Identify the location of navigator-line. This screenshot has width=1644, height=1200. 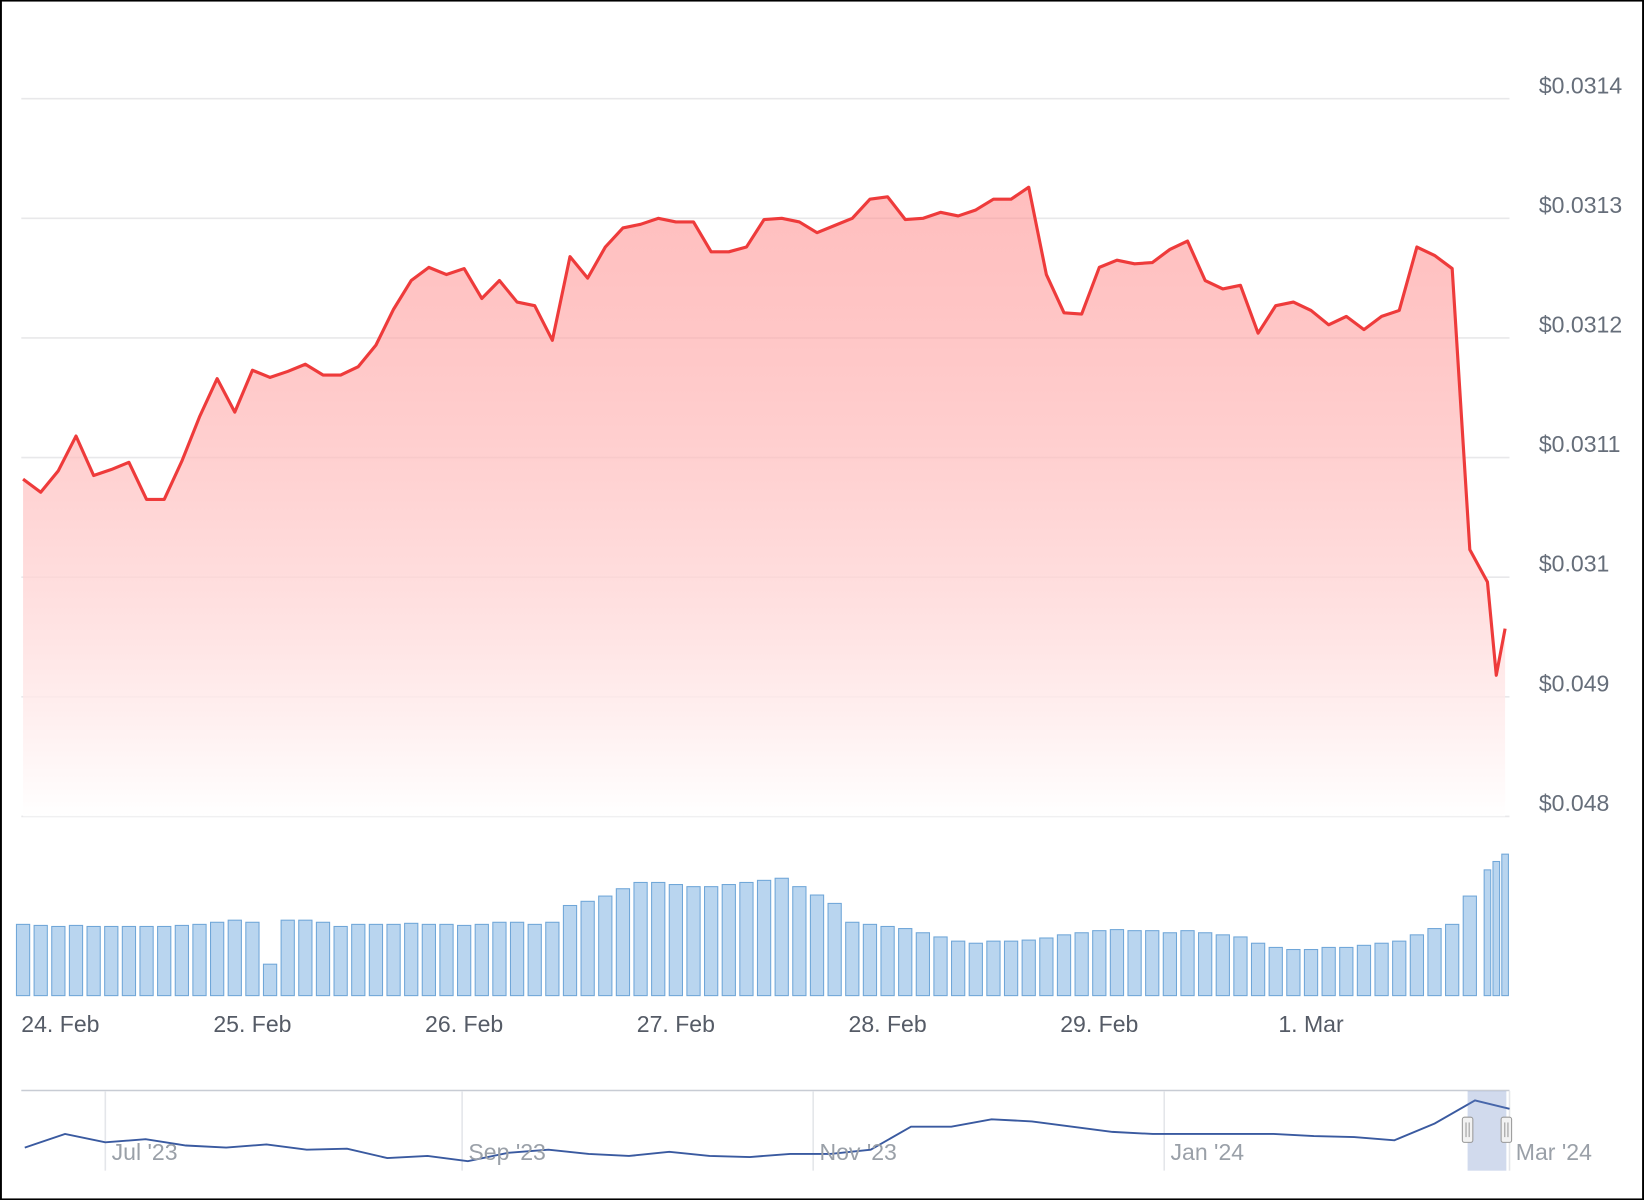
(767, 1131).